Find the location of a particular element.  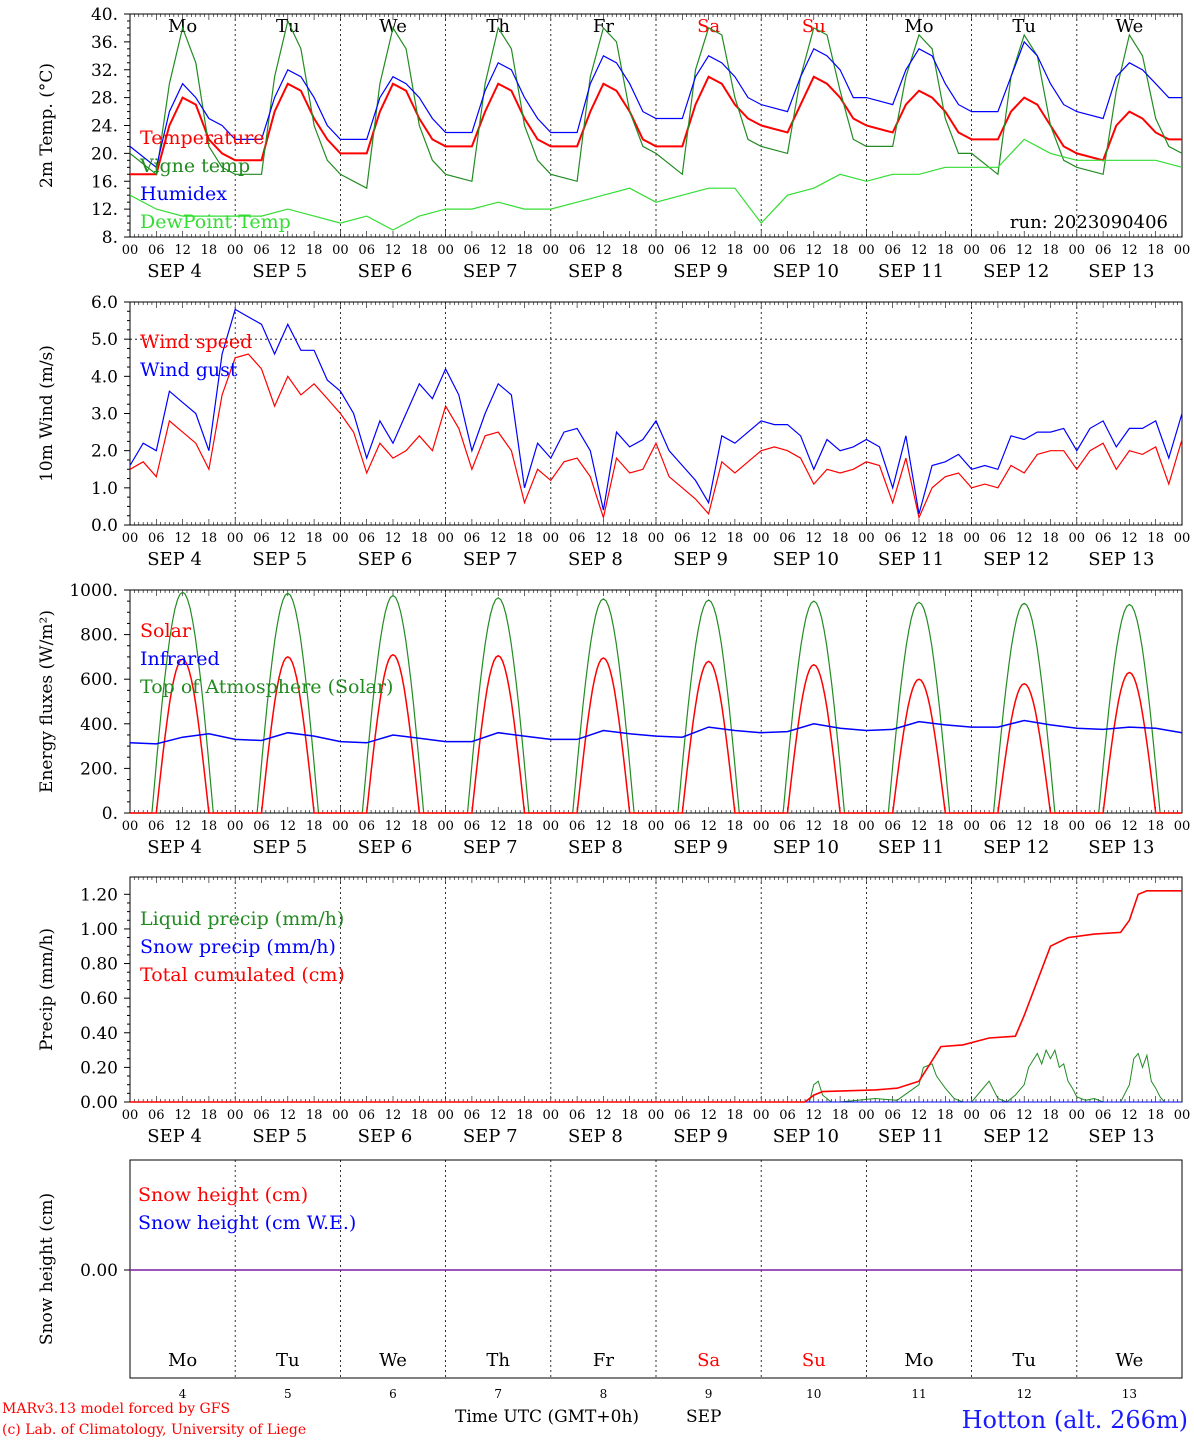

y-tick-label: 0.00 is located at coordinates (99, 1271).